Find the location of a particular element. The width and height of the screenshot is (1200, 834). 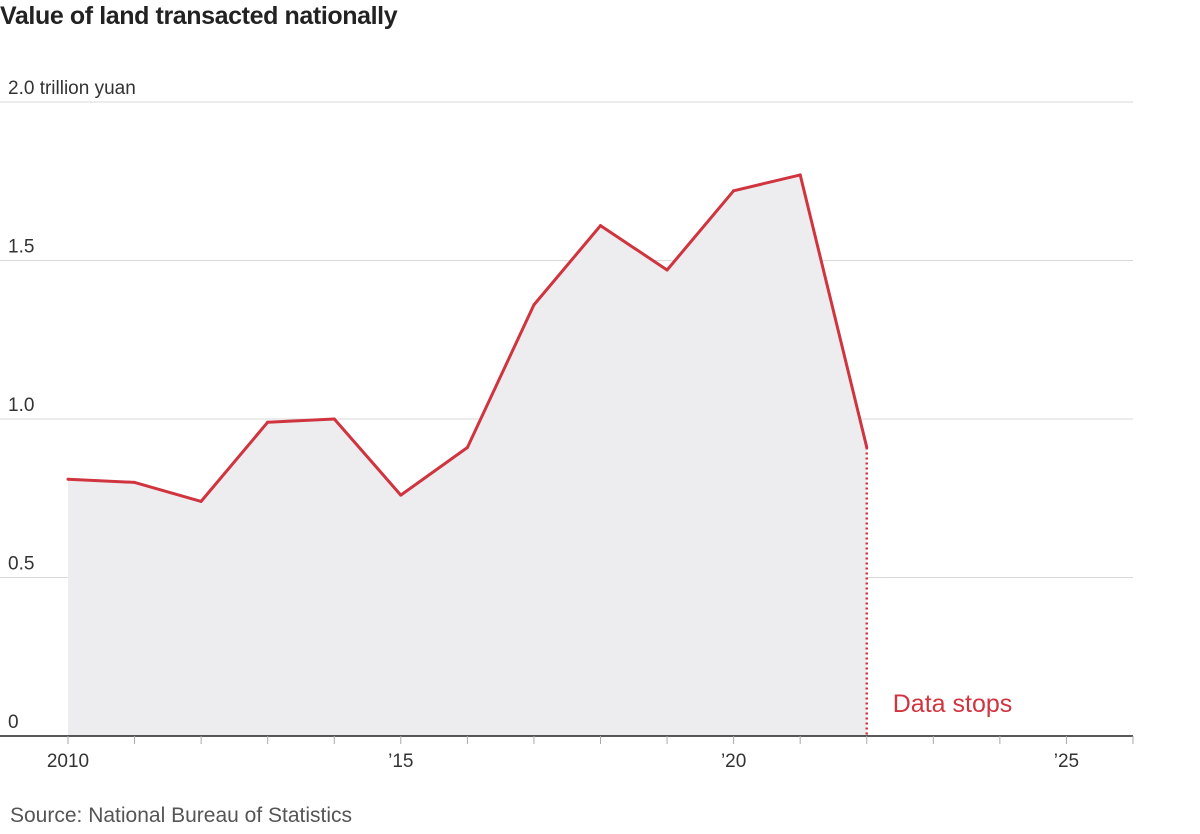

x-tick-label: 2010 is located at coordinates (68, 761).